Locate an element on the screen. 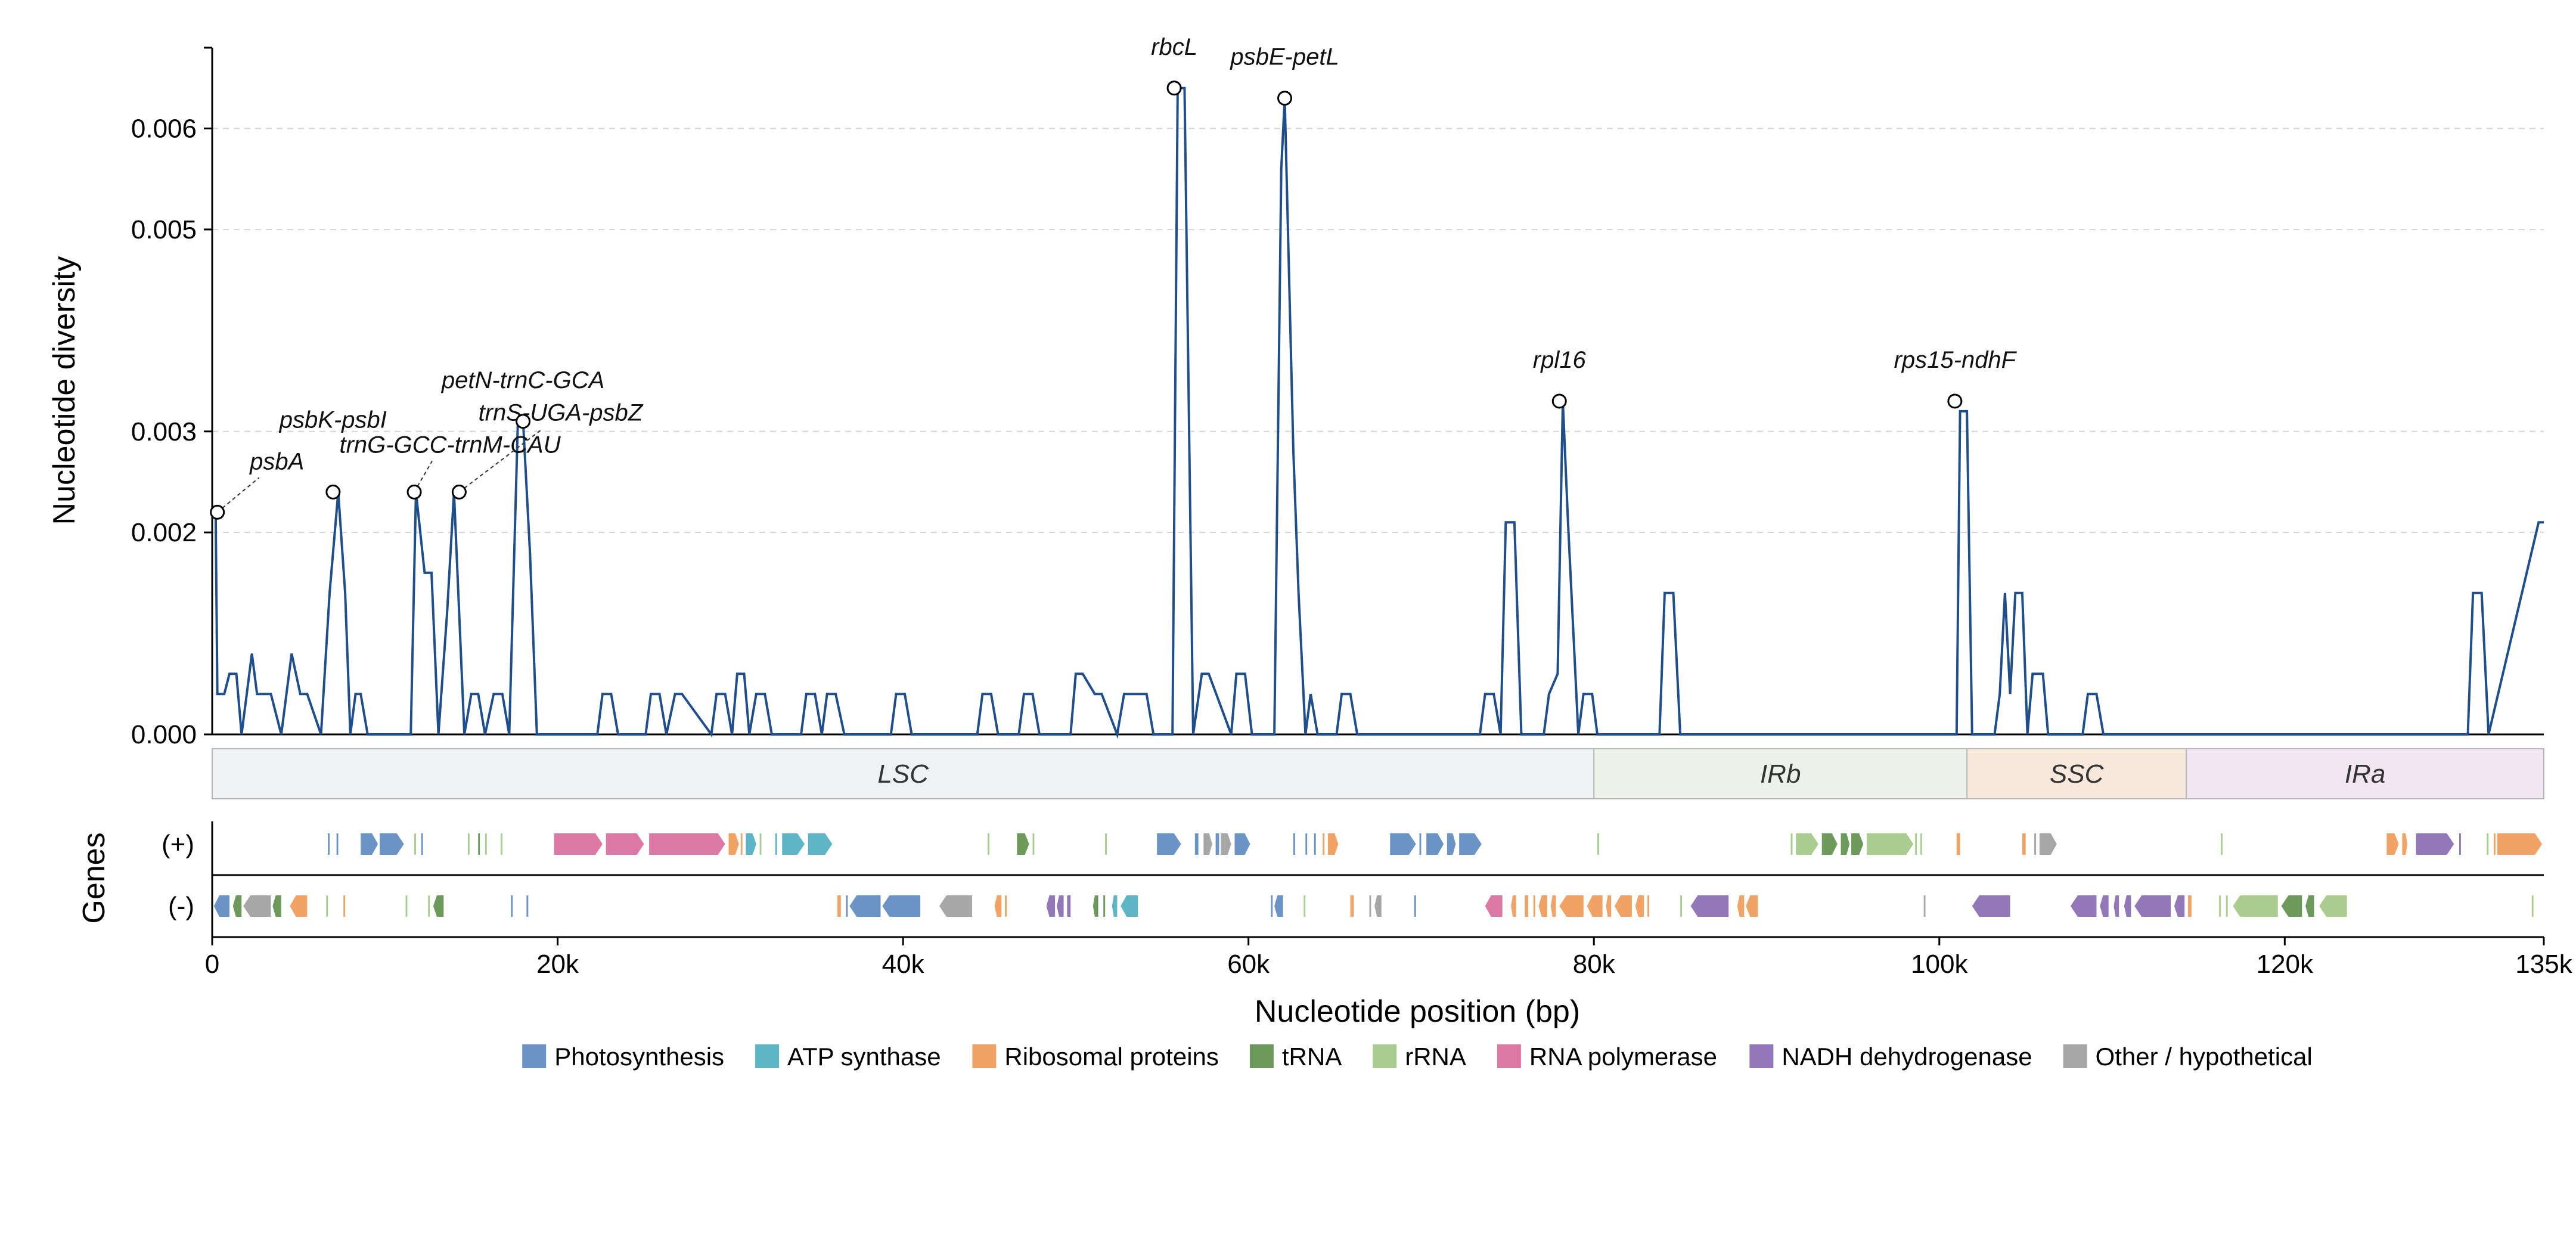  region-lsc is located at coordinates (904, 773).